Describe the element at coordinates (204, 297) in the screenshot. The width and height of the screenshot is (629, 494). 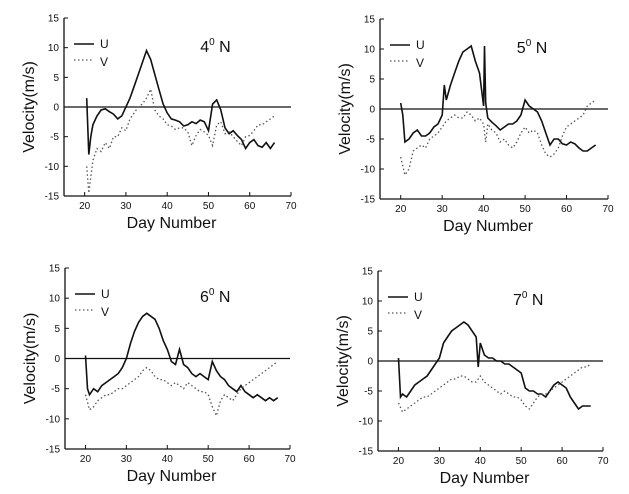
I see `panel-label-degree-value: 6` at that location.